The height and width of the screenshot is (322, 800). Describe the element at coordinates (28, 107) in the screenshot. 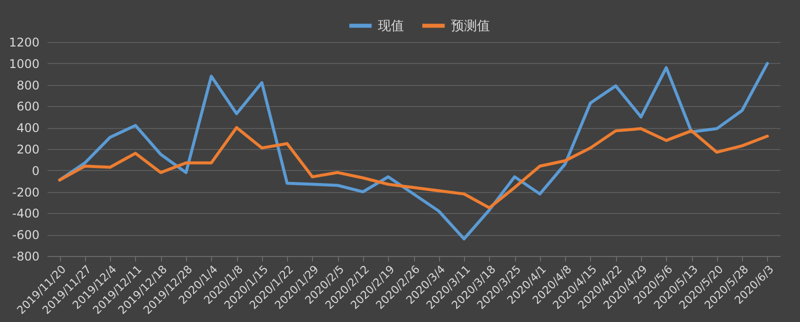

I see `y-tick-label: 600` at that location.